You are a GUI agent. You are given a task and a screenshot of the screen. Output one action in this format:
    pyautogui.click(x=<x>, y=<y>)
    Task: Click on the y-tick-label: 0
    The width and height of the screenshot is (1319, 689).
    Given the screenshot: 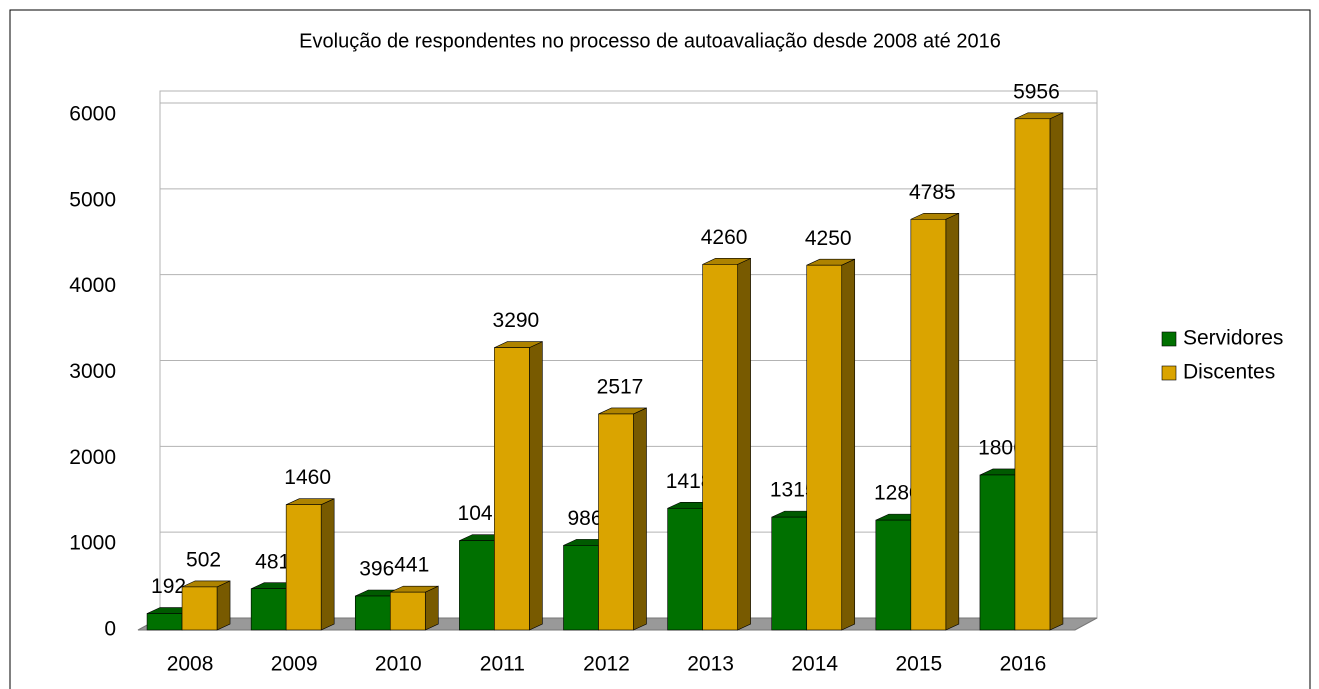 What is the action you would take?
    pyautogui.click(x=110, y=629)
    